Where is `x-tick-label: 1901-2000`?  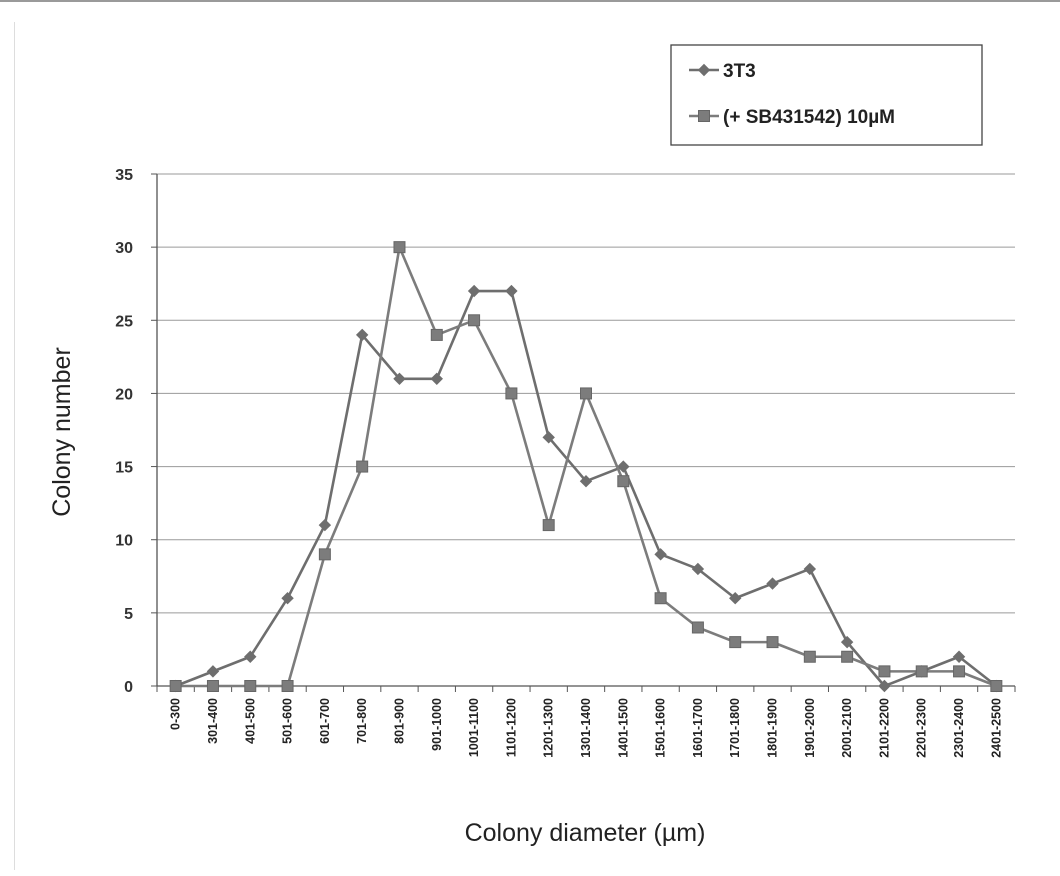
x-tick-label: 1901-2000 is located at coordinates (810, 728).